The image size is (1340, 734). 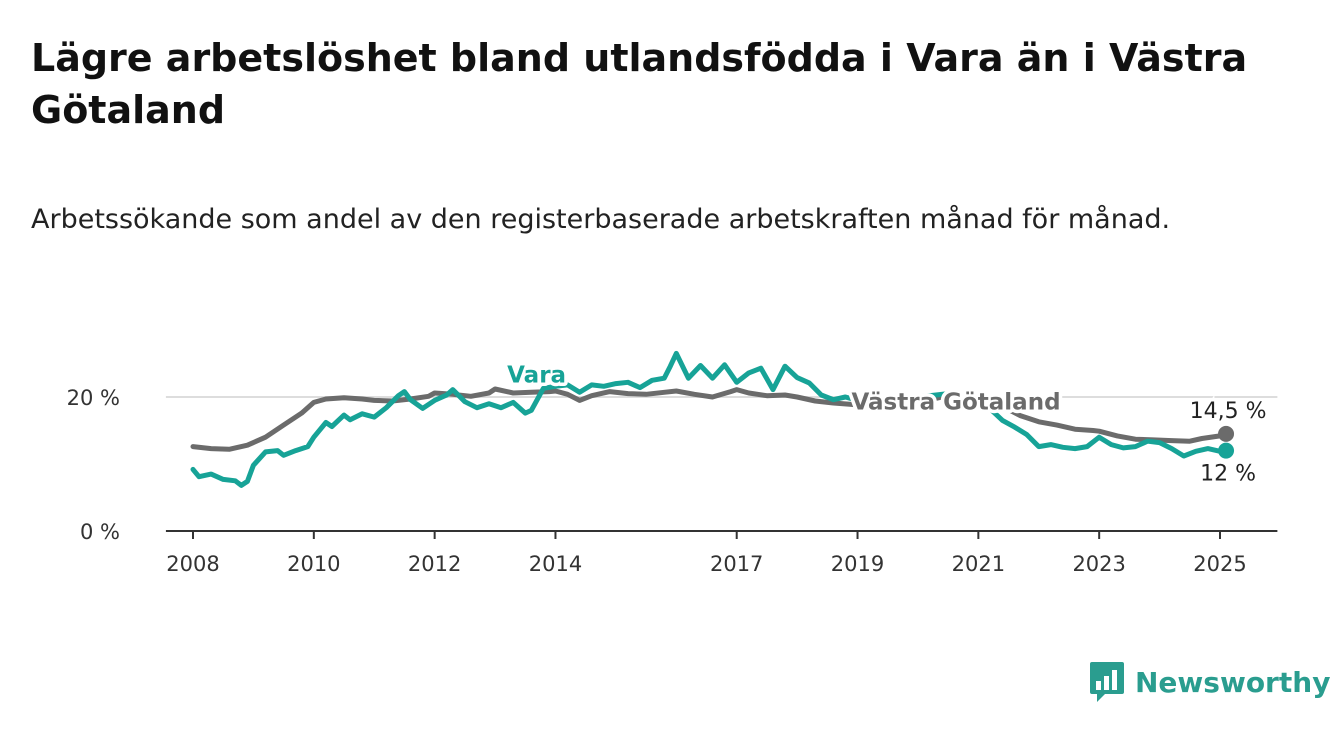 I want to click on y-tick-label: 20 %, so click(x=93, y=398).